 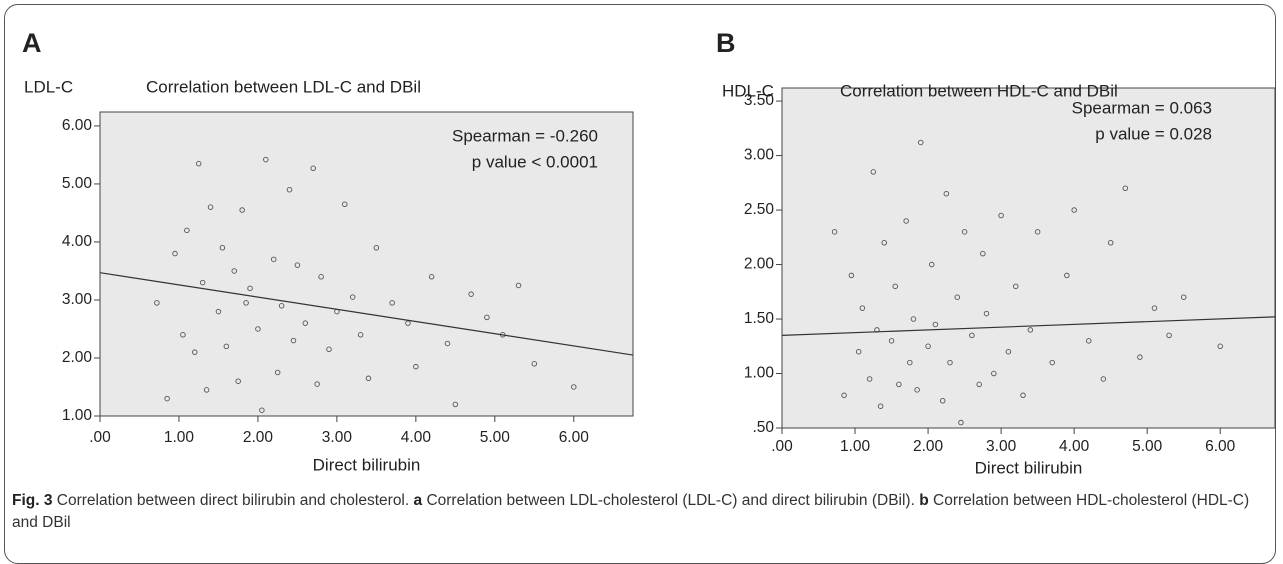 What do you see at coordinates (32, 43) in the screenshot?
I see `panel-letter: A` at bounding box center [32, 43].